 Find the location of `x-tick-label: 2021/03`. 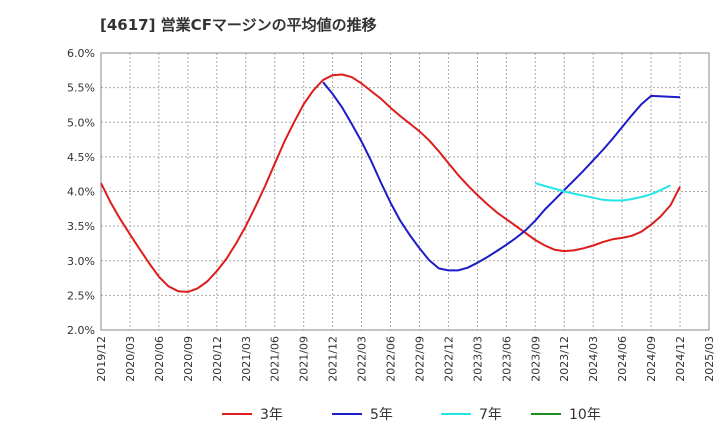

x-tick-label: 2021/03 is located at coordinates (246, 359).